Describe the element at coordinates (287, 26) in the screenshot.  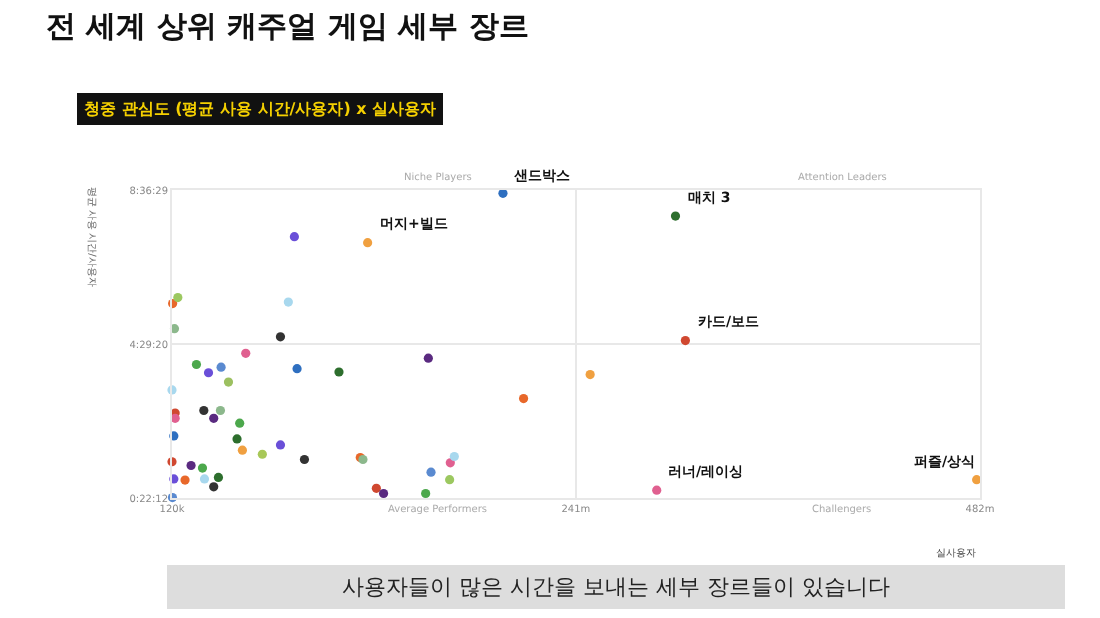
I see `chart-title: 전 세계 상위 캐주얼 게임 세부 장르` at that location.